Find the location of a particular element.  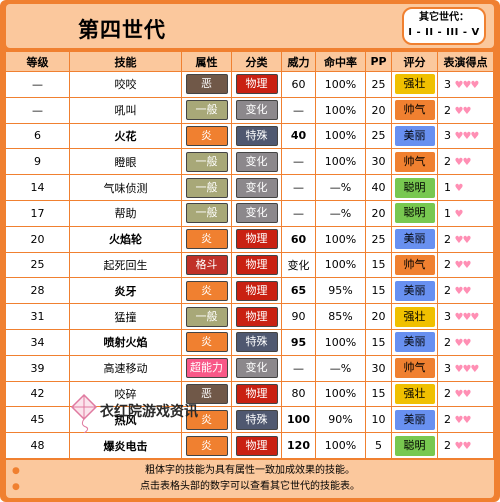

move-name-link: 炎牙 is located at coordinates (126, 291).